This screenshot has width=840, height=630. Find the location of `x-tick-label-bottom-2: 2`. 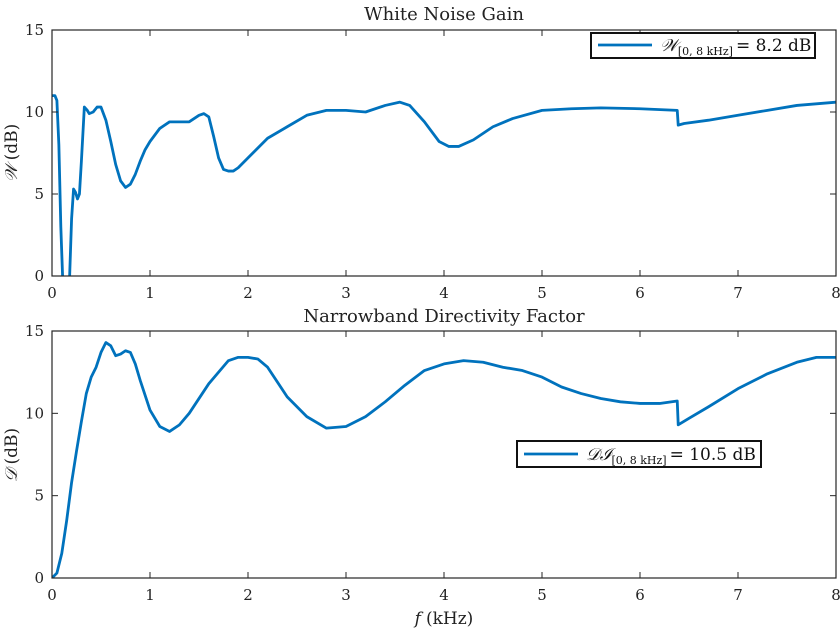

x-tick-label-bottom-2: 2 is located at coordinates (248, 595).